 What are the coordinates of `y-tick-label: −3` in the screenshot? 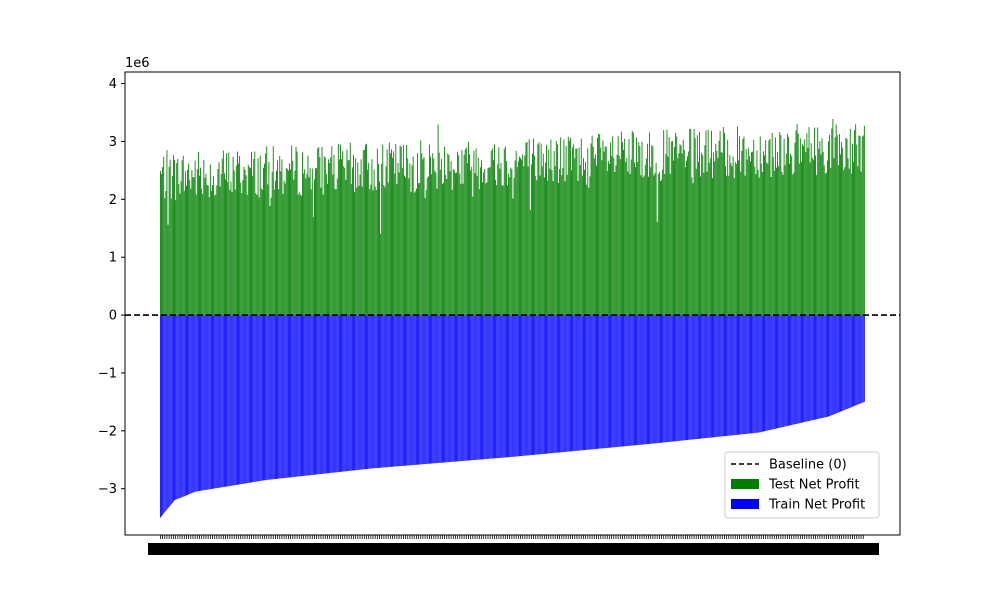 It's located at (107, 489).